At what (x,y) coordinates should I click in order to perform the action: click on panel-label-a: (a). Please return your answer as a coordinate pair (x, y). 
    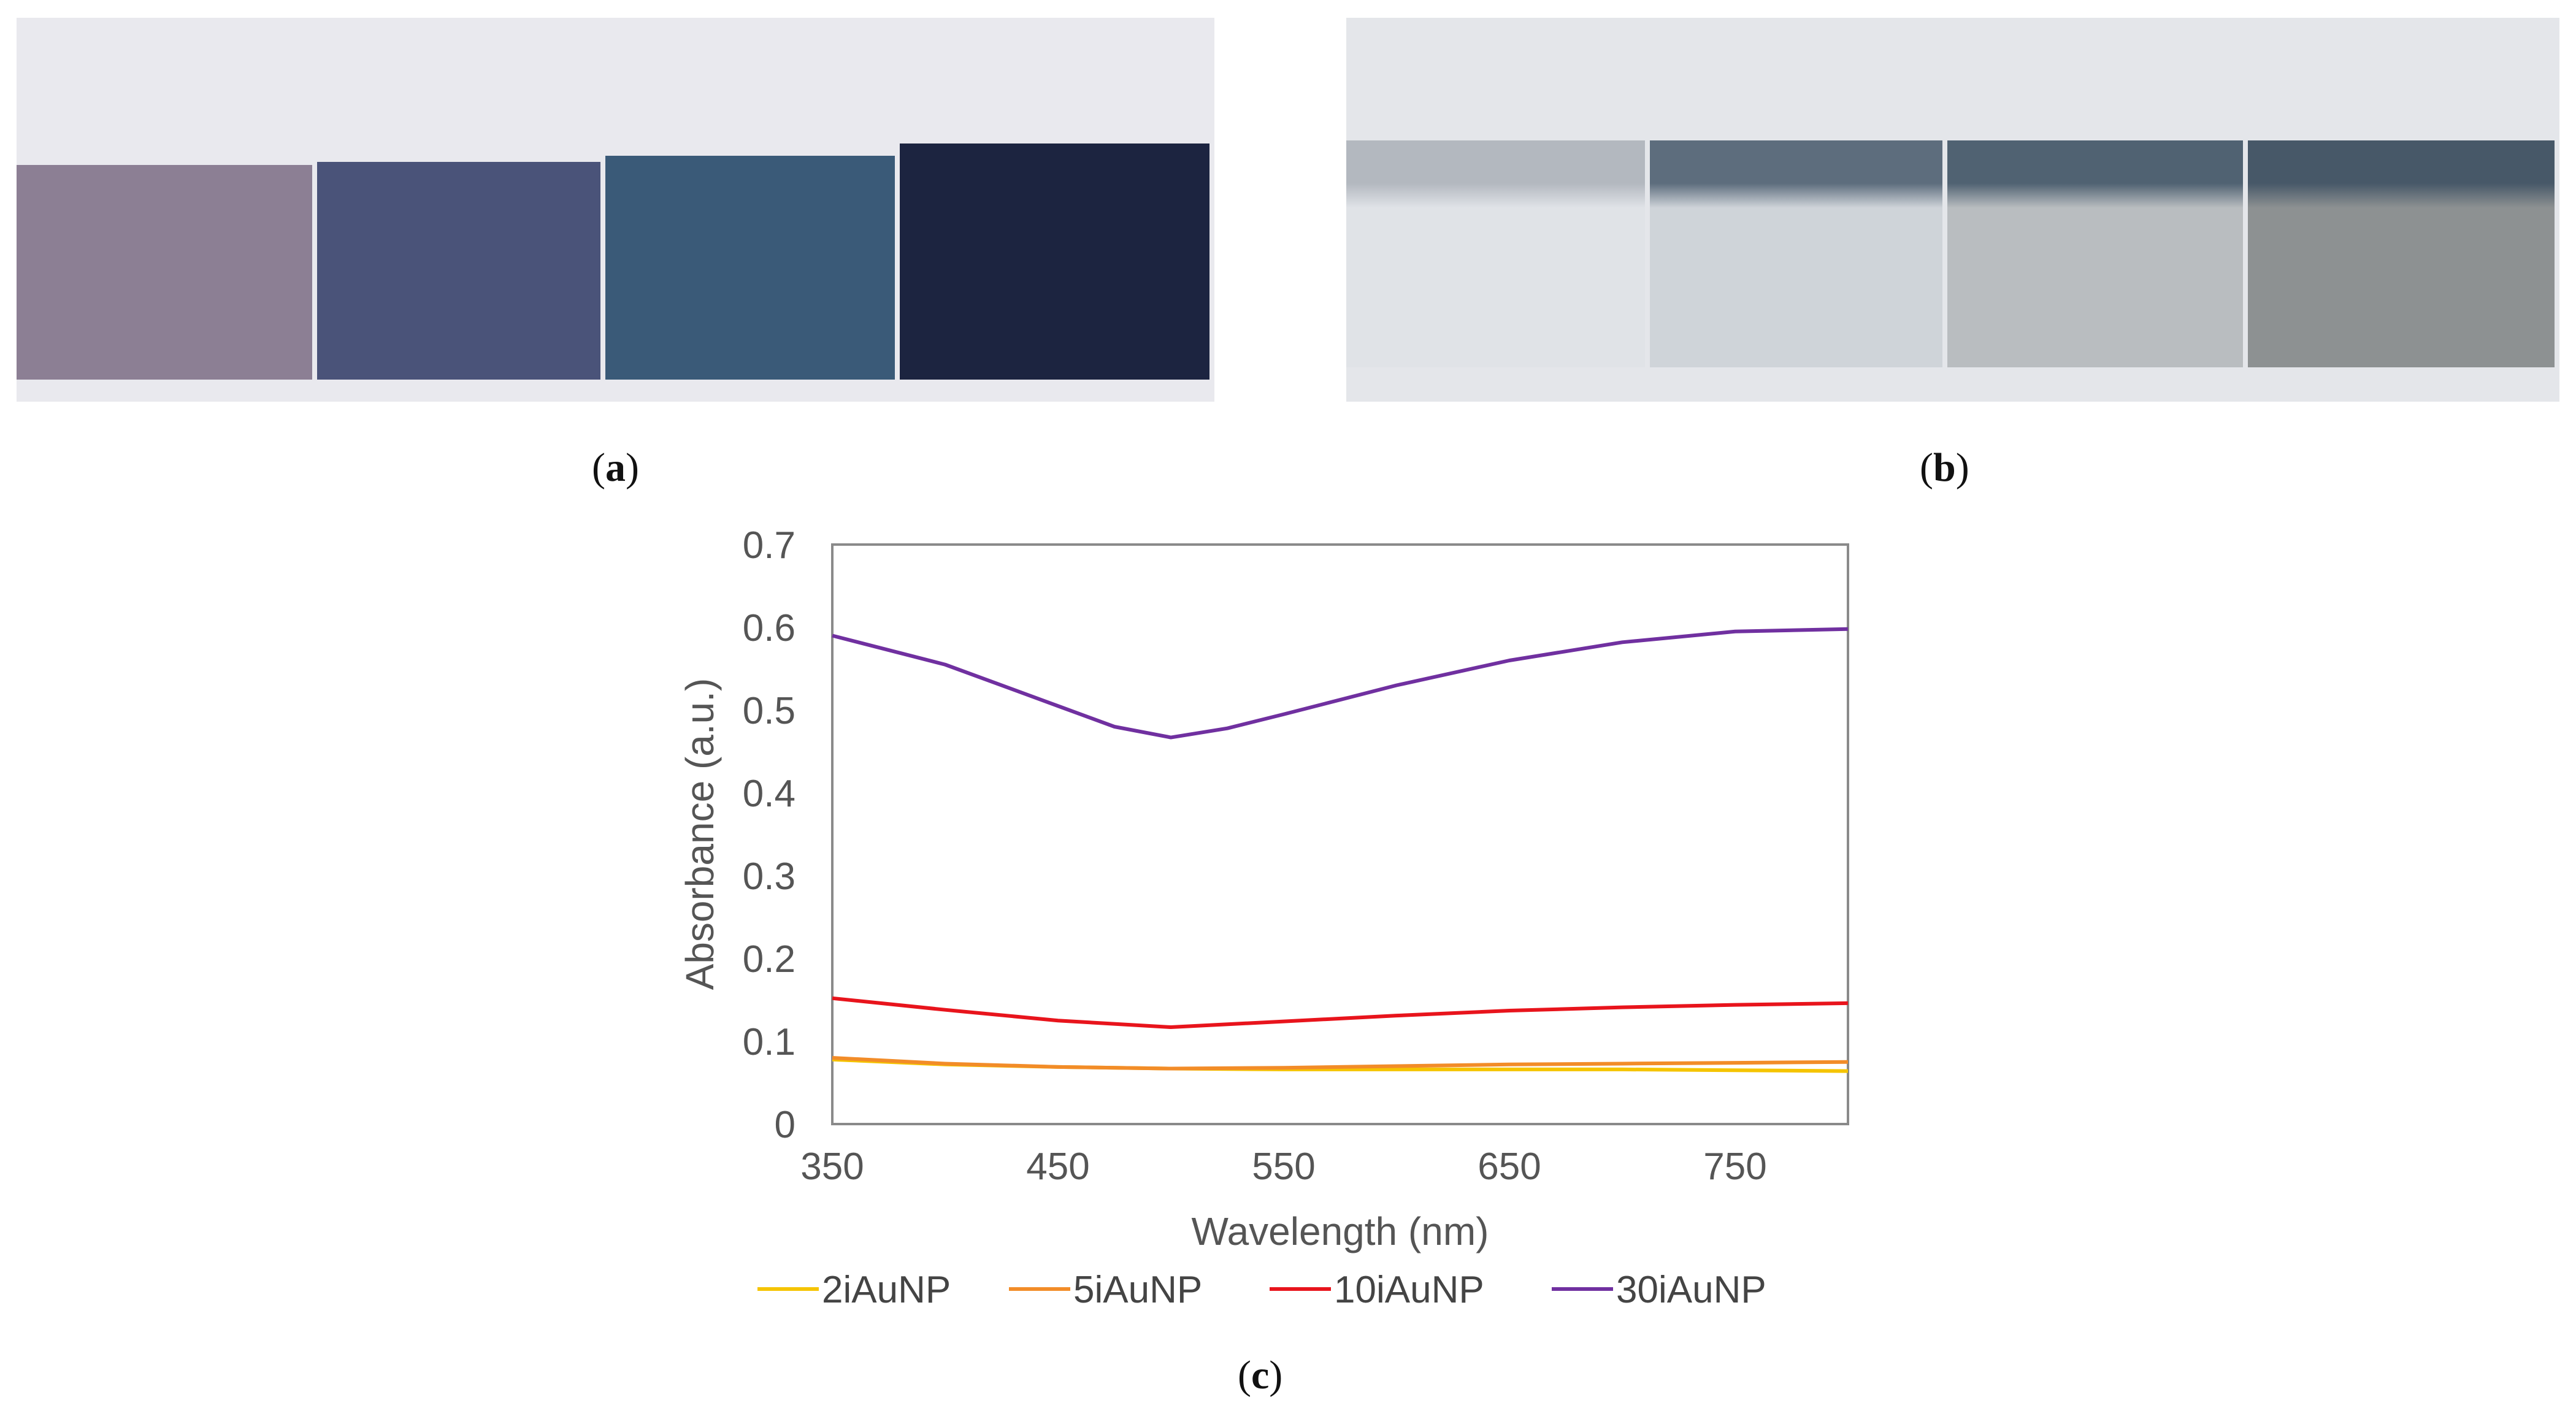
    Looking at the image, I should click on (615, 467).